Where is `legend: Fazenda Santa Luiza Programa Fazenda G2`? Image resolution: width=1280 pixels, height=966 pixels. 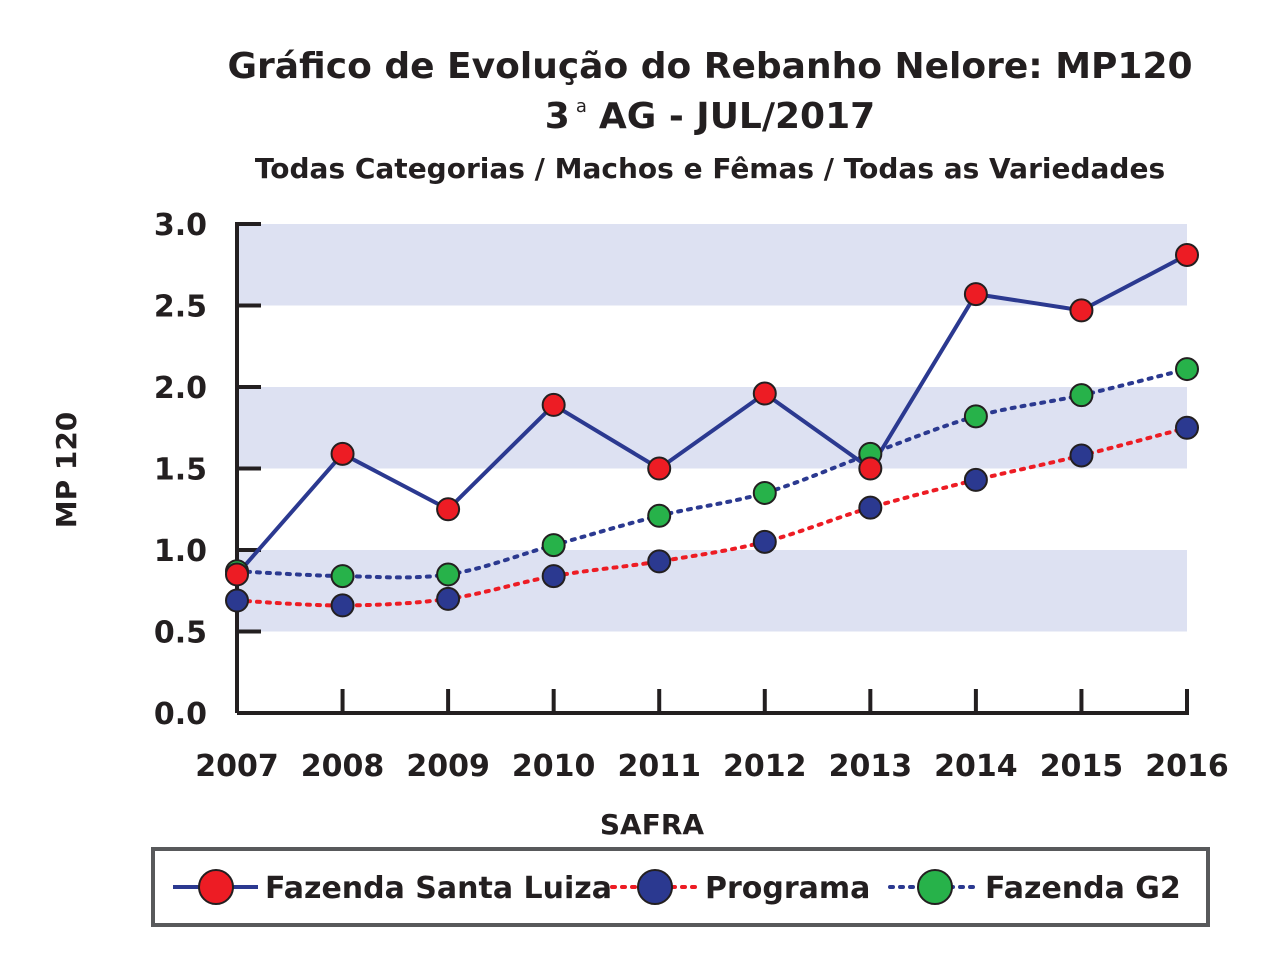
legend: Fazenda Santa Luiza Programa Fazenda G2 is located at coordinates (680, 887).